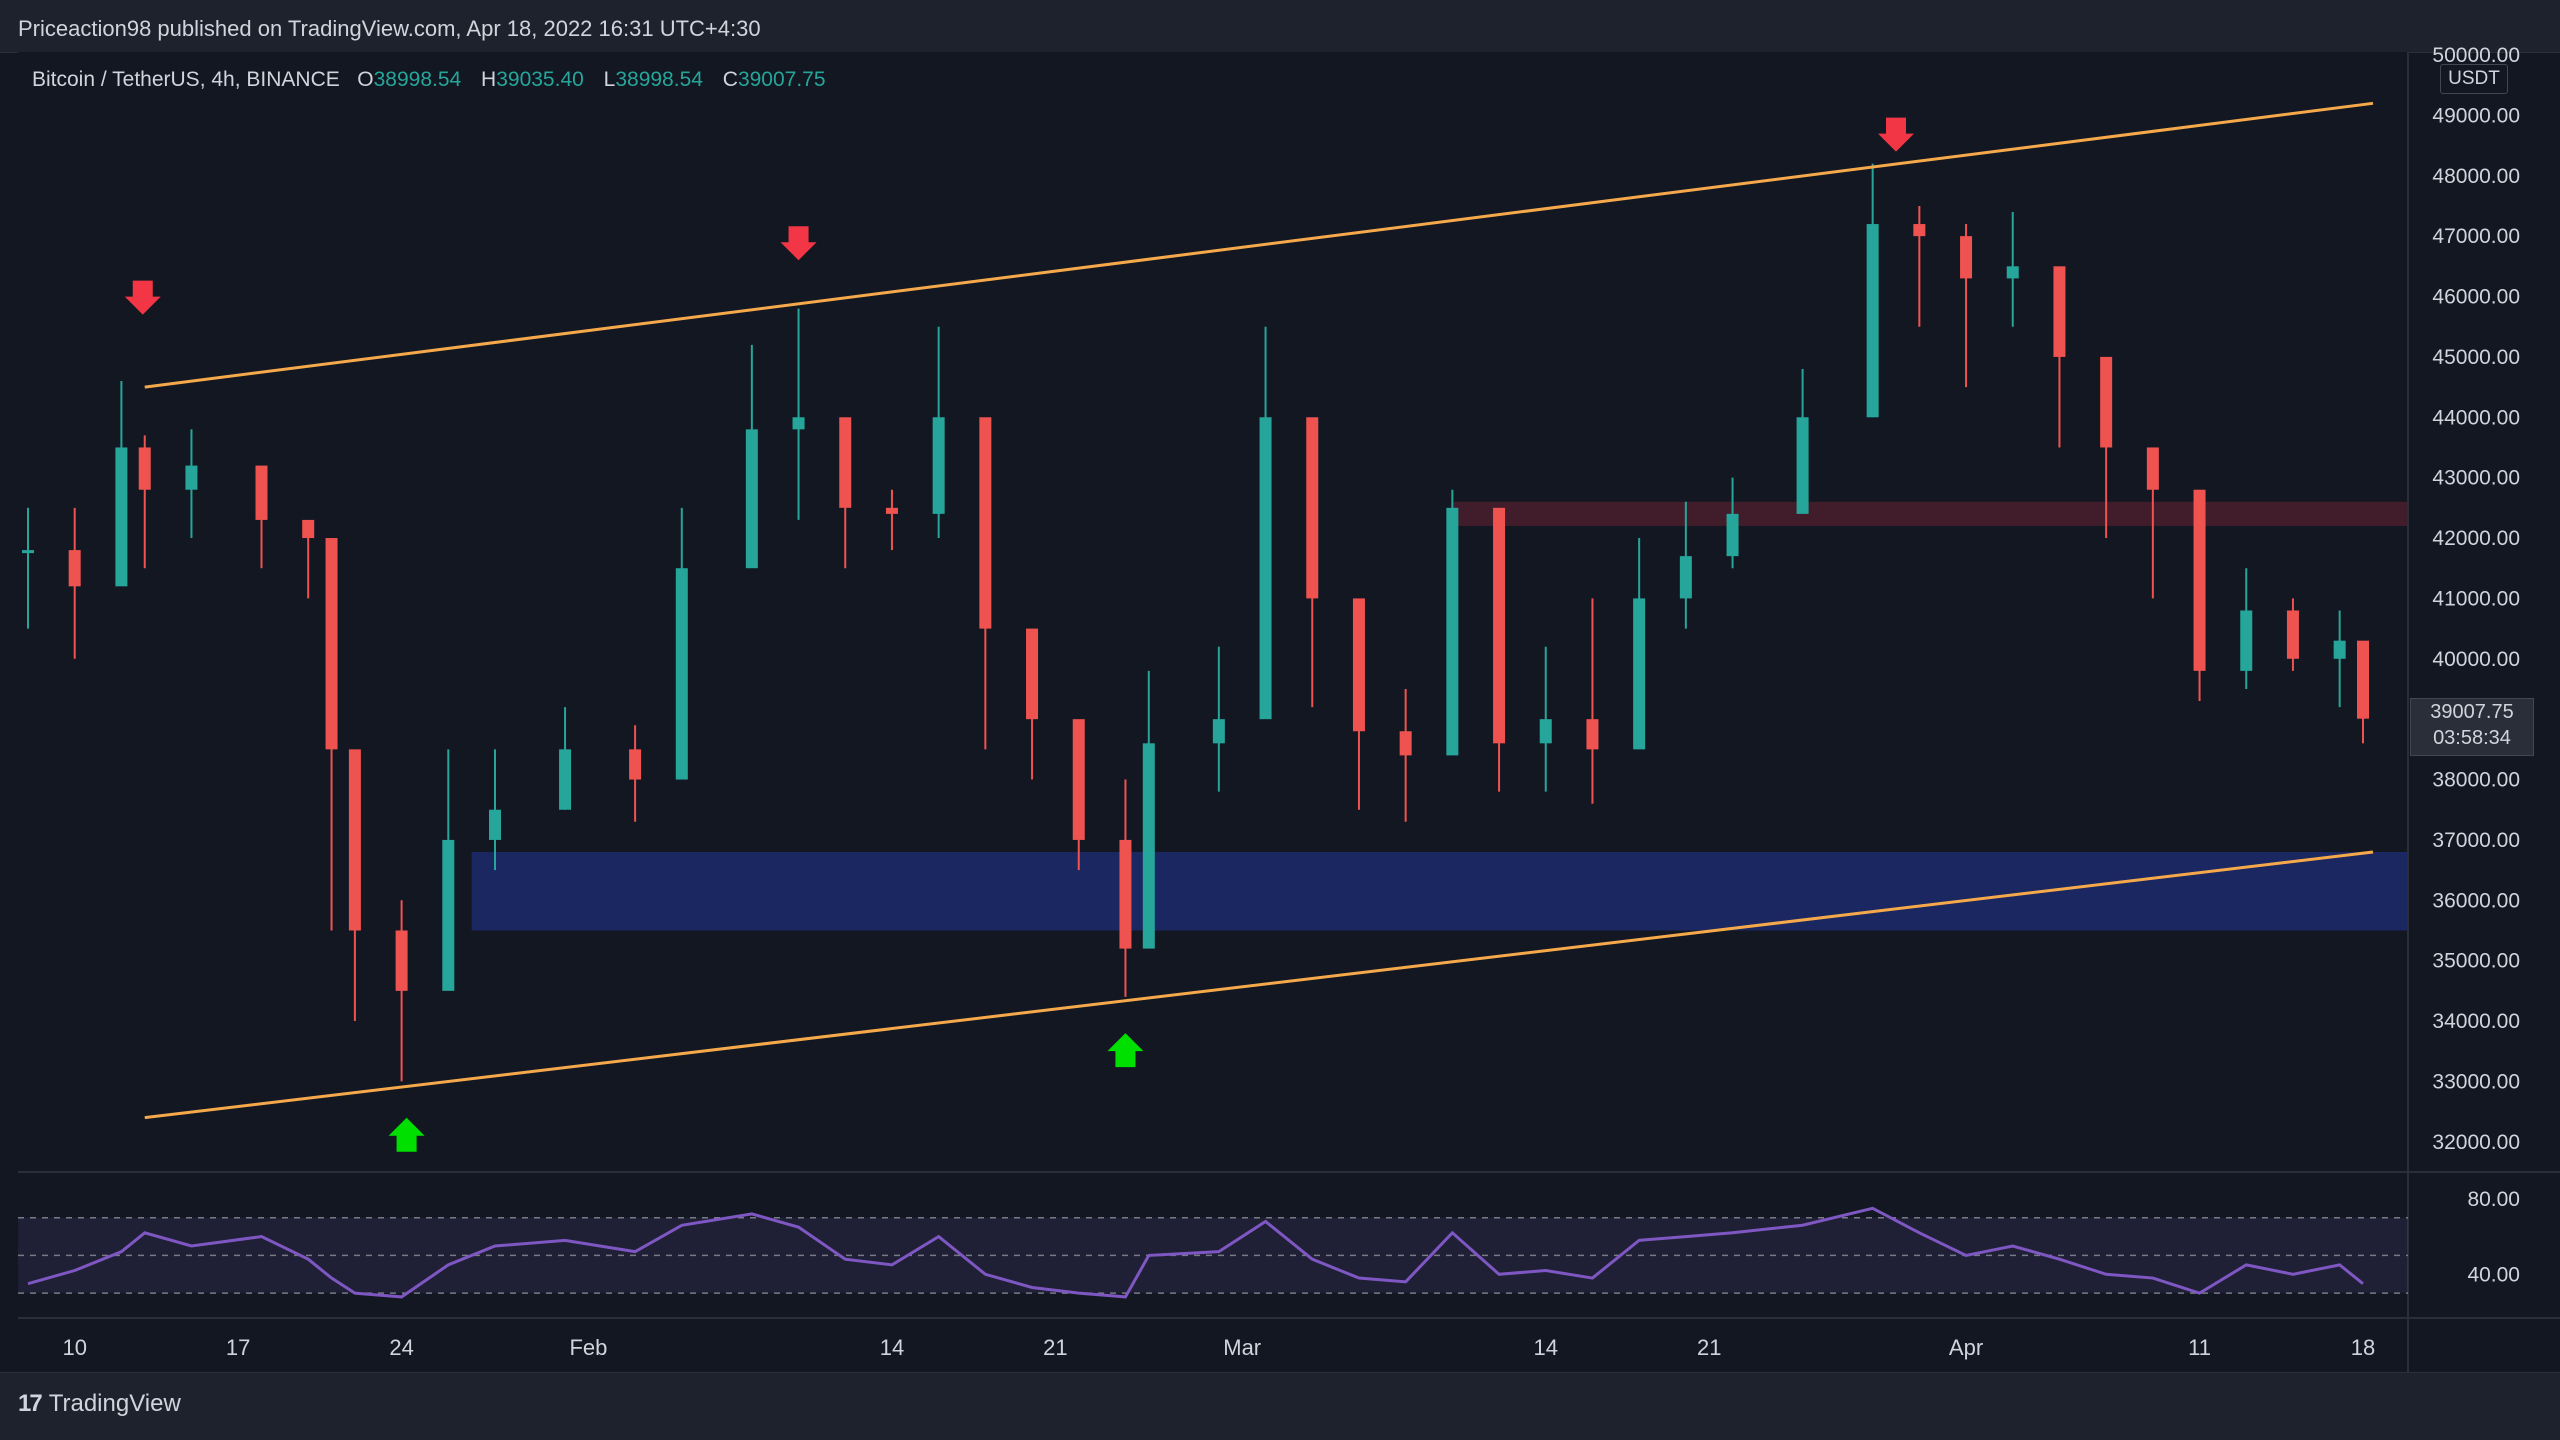  I want to click on time-tick-label: Feb, so click(588, 1347).